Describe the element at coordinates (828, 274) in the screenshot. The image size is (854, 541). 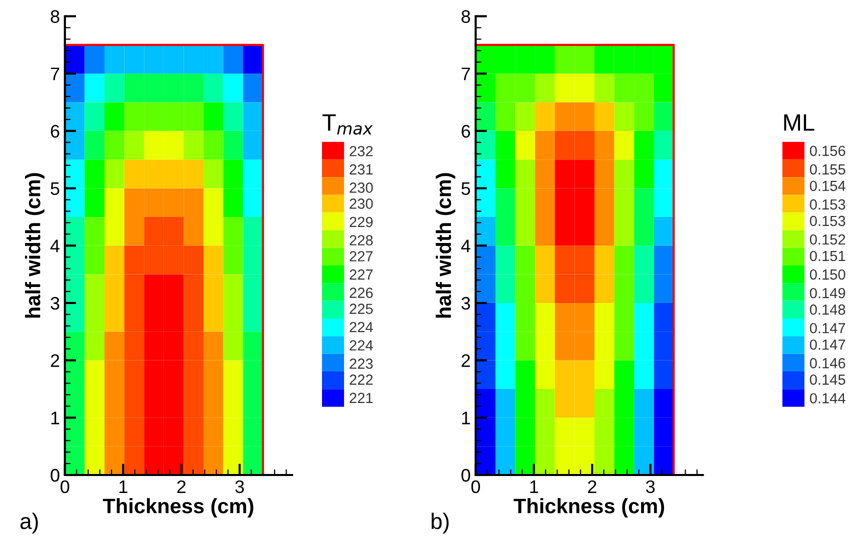
I see `color-bar-label: 0.150` at that location.